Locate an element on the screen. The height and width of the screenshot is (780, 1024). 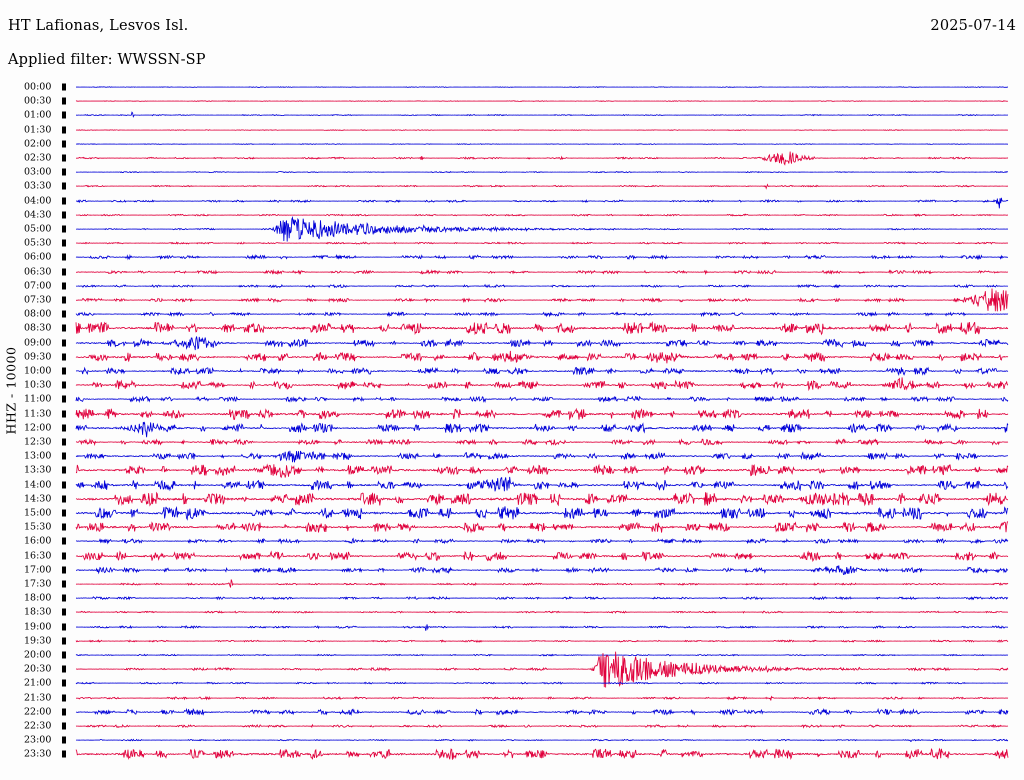
helicorder-row: 05:30 is located at coordinates (512, 243).